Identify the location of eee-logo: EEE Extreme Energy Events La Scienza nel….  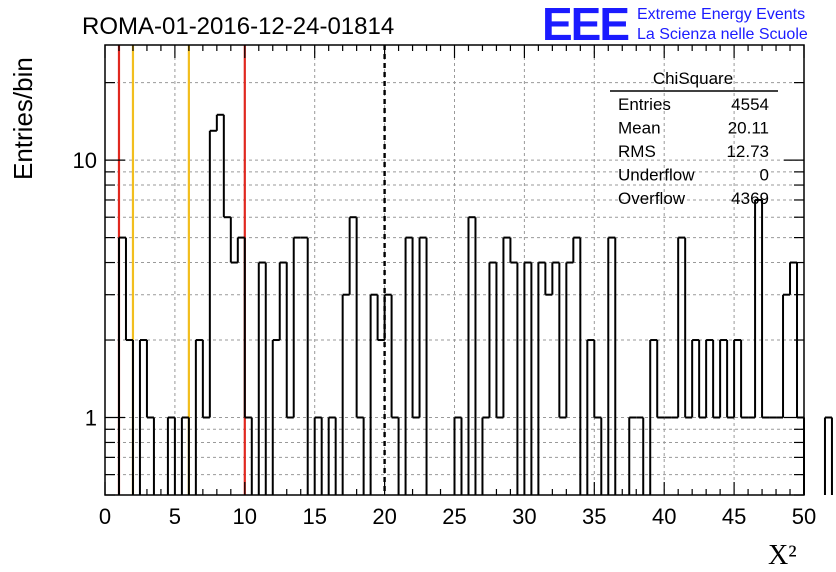
(675, 25).